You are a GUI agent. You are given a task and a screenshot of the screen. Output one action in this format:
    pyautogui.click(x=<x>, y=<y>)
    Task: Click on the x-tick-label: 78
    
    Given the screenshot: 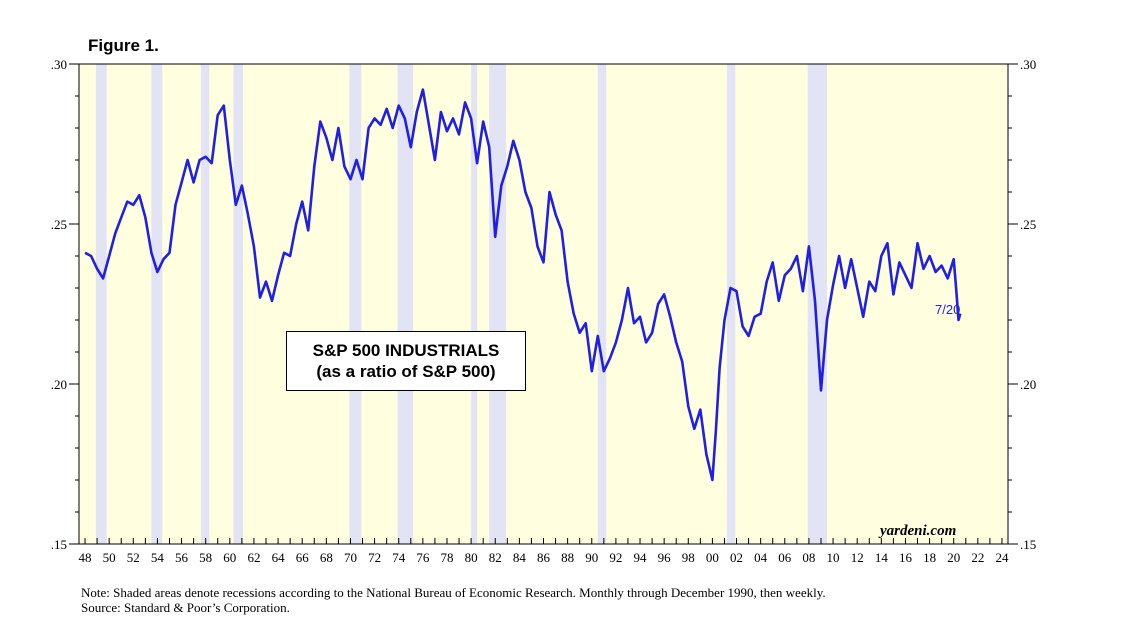 What is the action you would take?
    pyautogui.click(x=446, y=557)
    